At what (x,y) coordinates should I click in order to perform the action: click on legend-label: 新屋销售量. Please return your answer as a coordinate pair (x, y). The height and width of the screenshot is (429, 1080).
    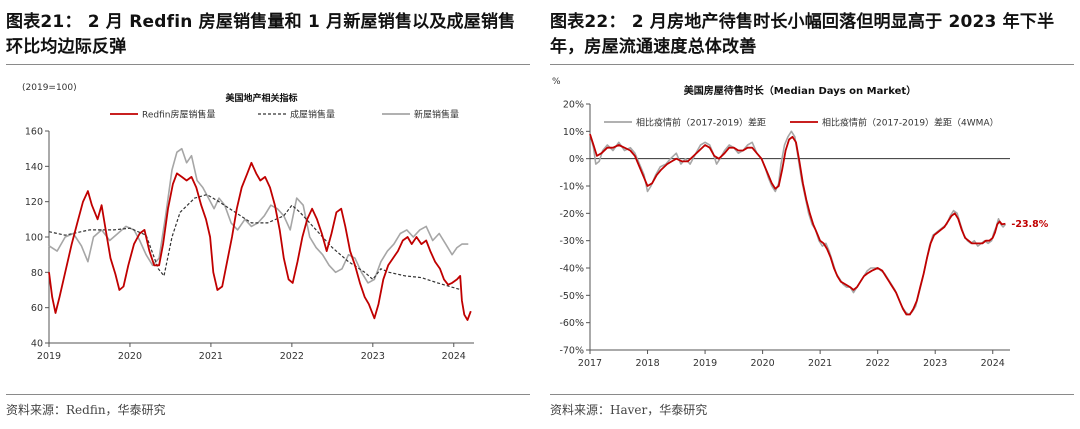
    Looking at the image, I should click on (436, 115).